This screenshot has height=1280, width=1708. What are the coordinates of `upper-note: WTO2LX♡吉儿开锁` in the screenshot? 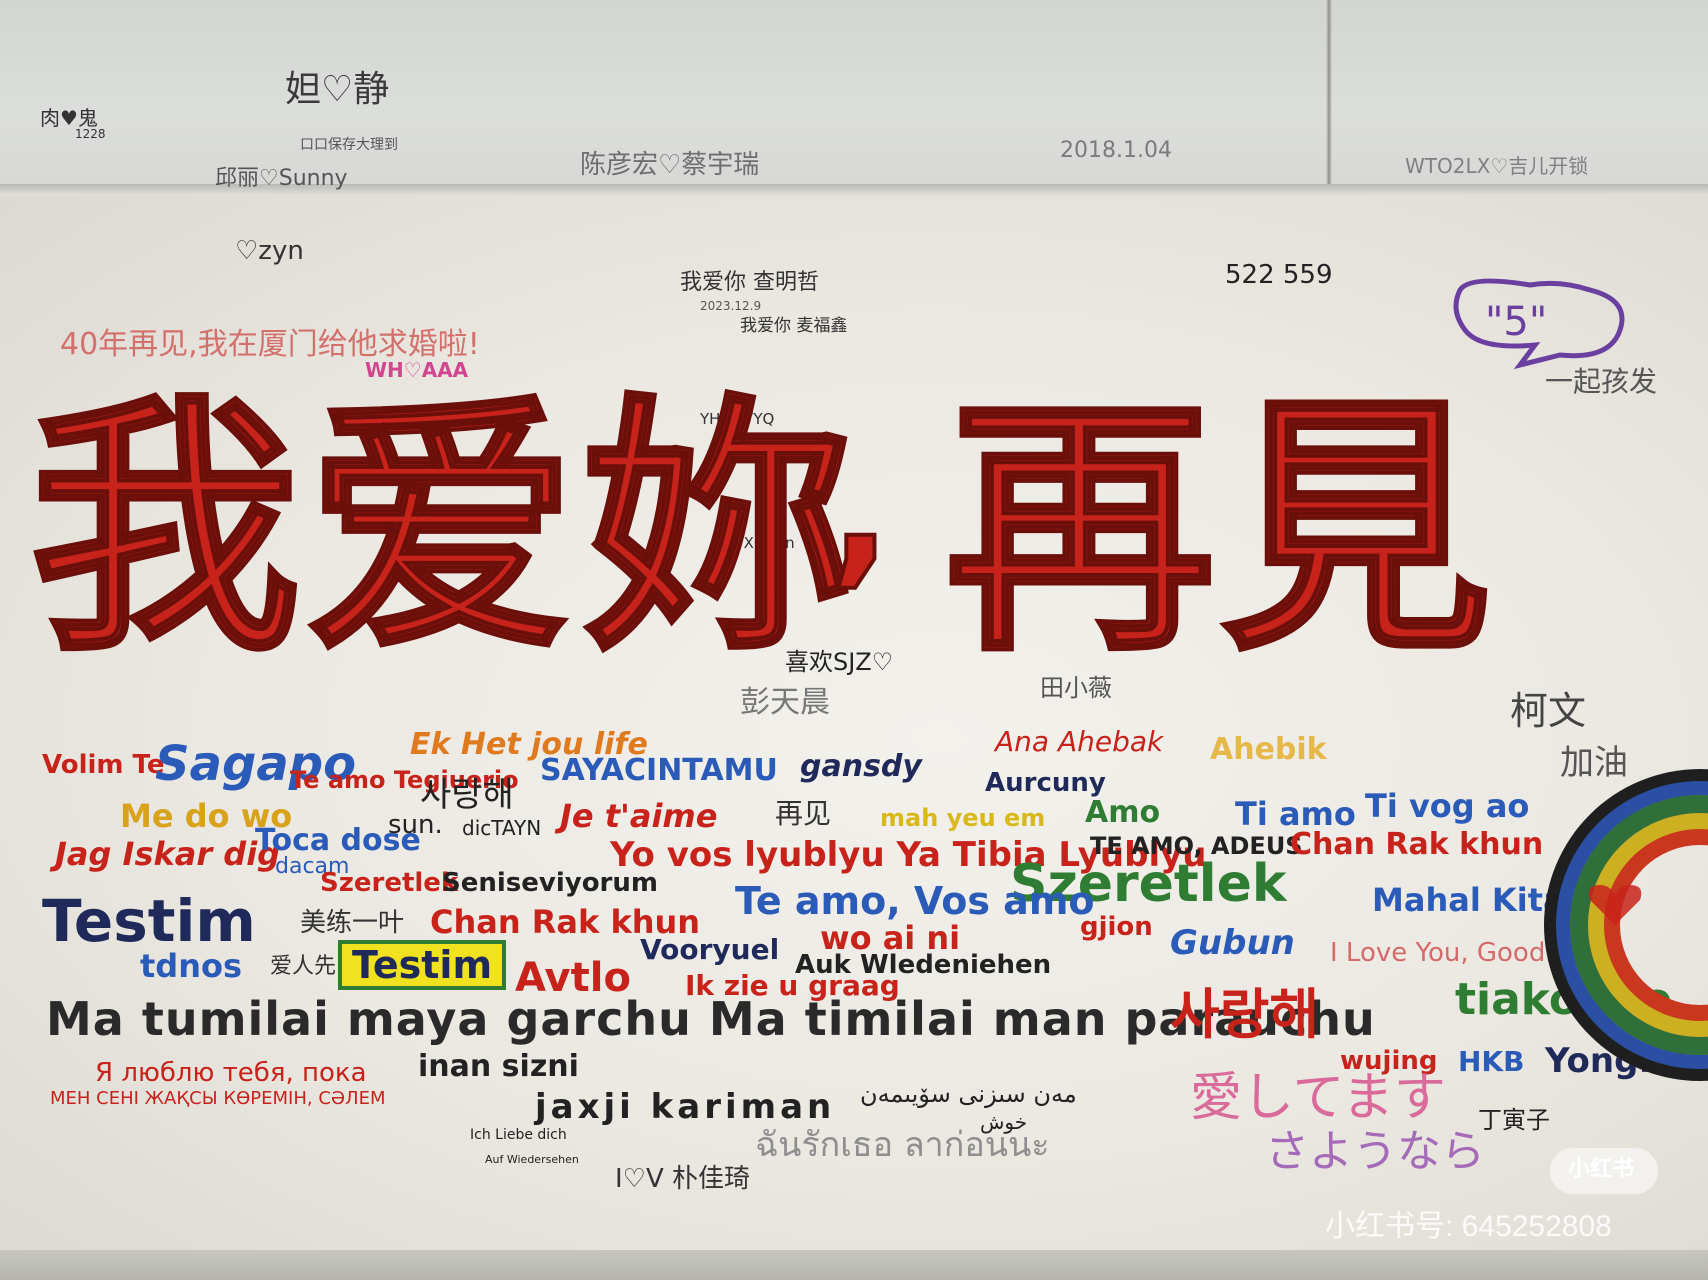 It's located at (1497, 166).